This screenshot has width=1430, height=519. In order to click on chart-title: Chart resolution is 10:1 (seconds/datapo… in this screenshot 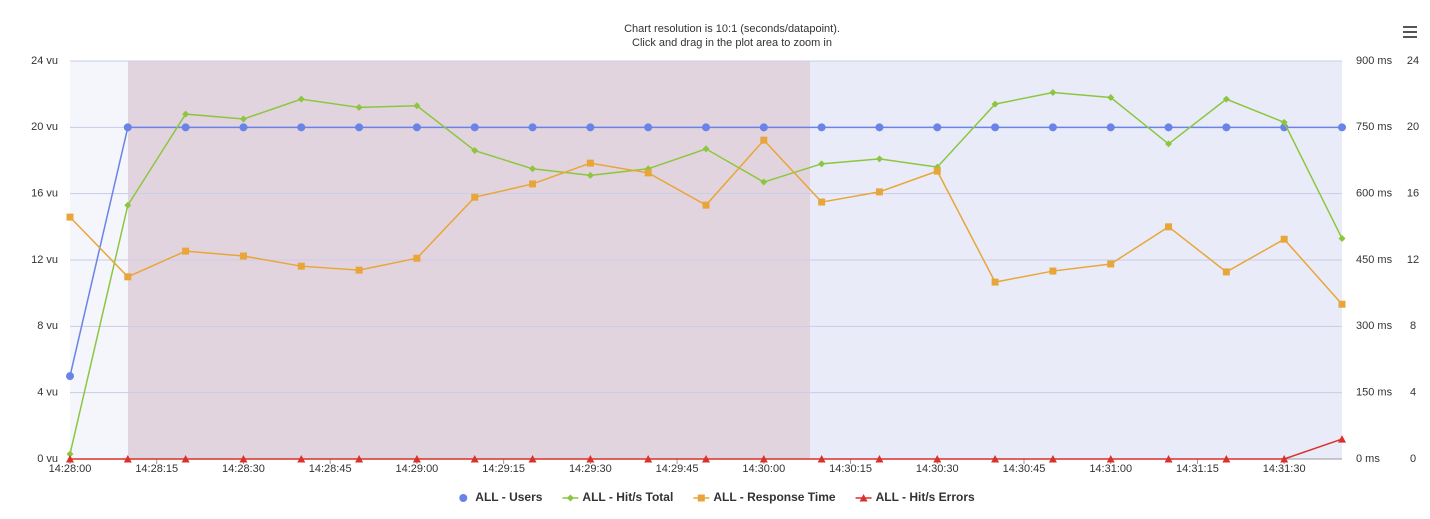, I will do `click(732, 29)`.